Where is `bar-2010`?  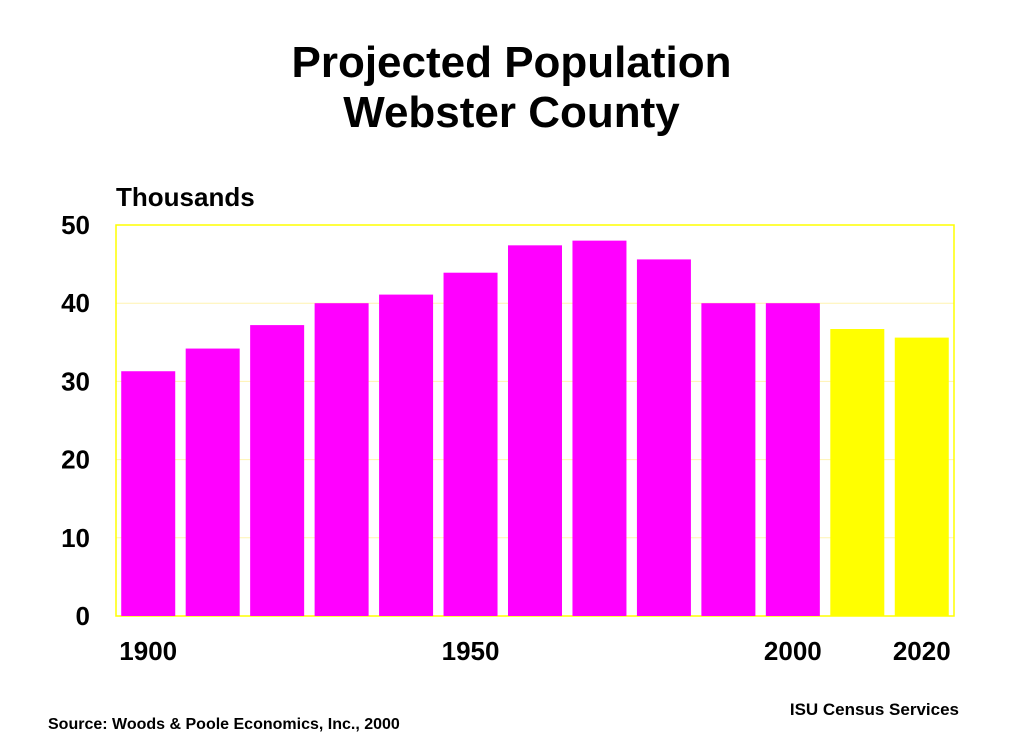
bar-2010 is located at coordinates (857, 472).